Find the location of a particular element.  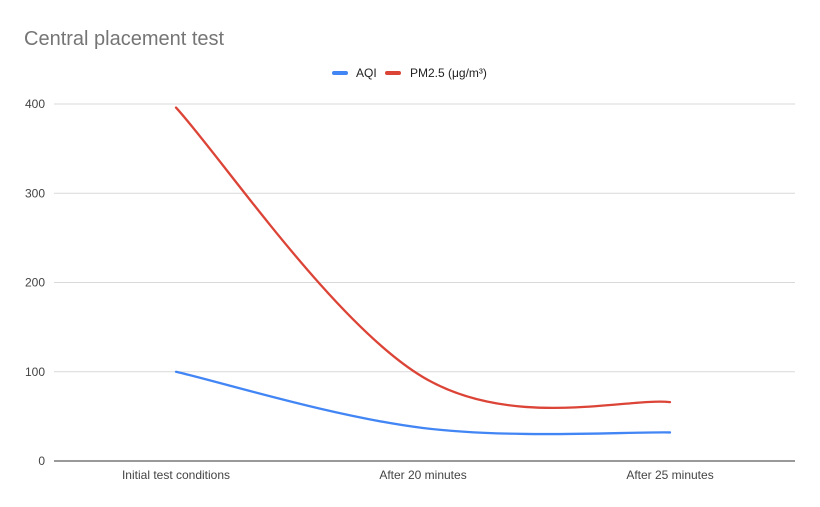

legend-label: AQI is located at coordinates (366, 73).